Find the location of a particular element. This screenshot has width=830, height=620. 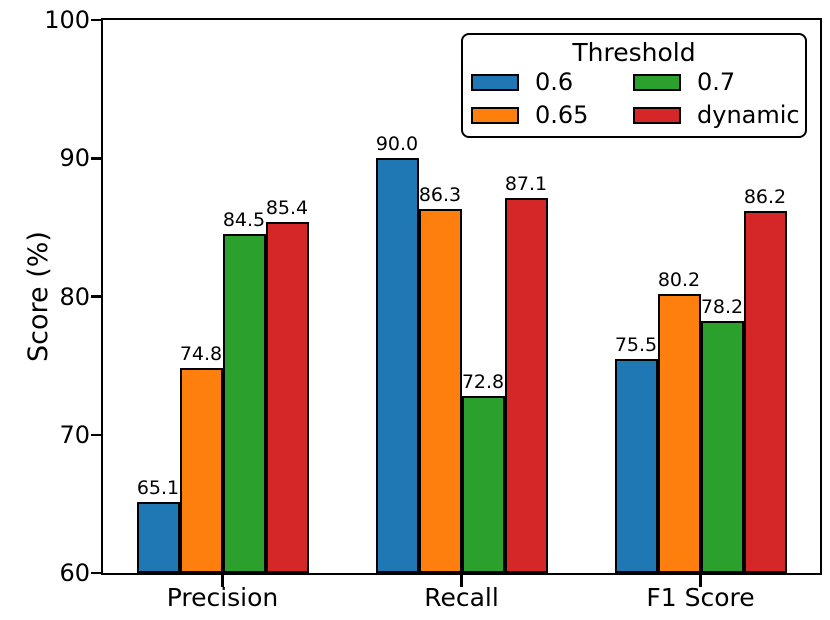

bar-0.7-precision is located at coordinates (244, 403).